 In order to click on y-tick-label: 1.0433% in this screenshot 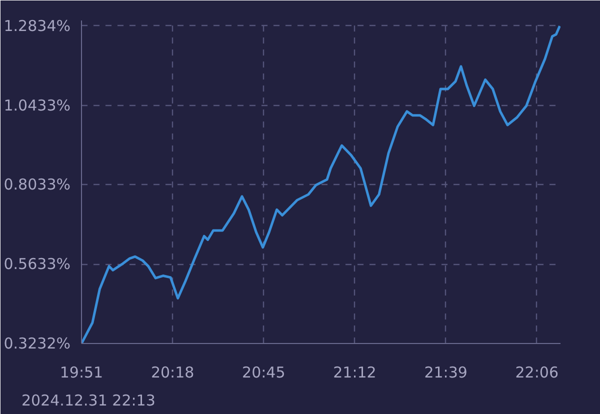, I will do `click(37, 105)`.